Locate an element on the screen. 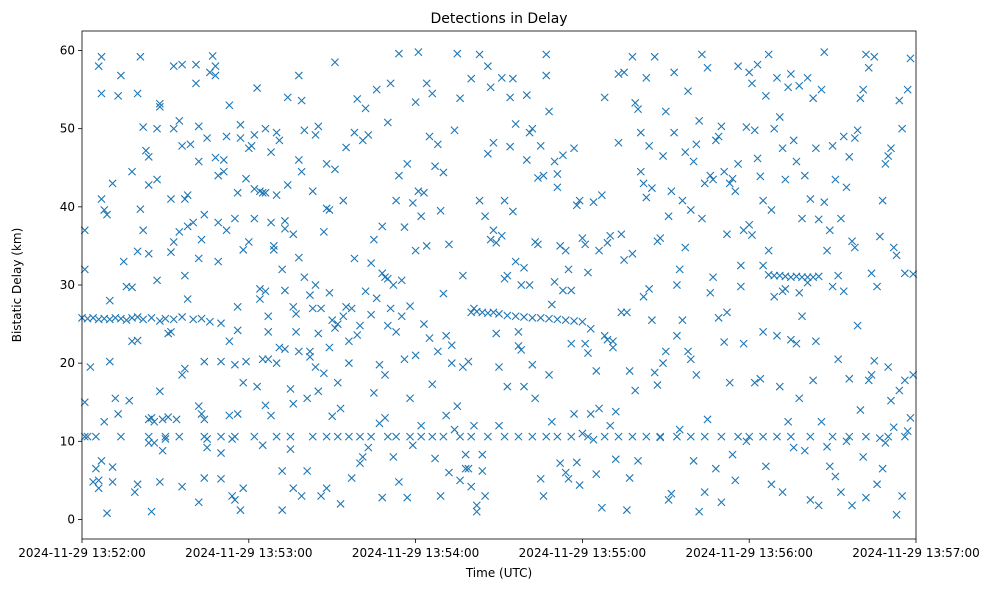 This screenshot has width=984, height=590. x-tick-label: 2024-11-29 13:53:00 is located at coordinates (248, 553).